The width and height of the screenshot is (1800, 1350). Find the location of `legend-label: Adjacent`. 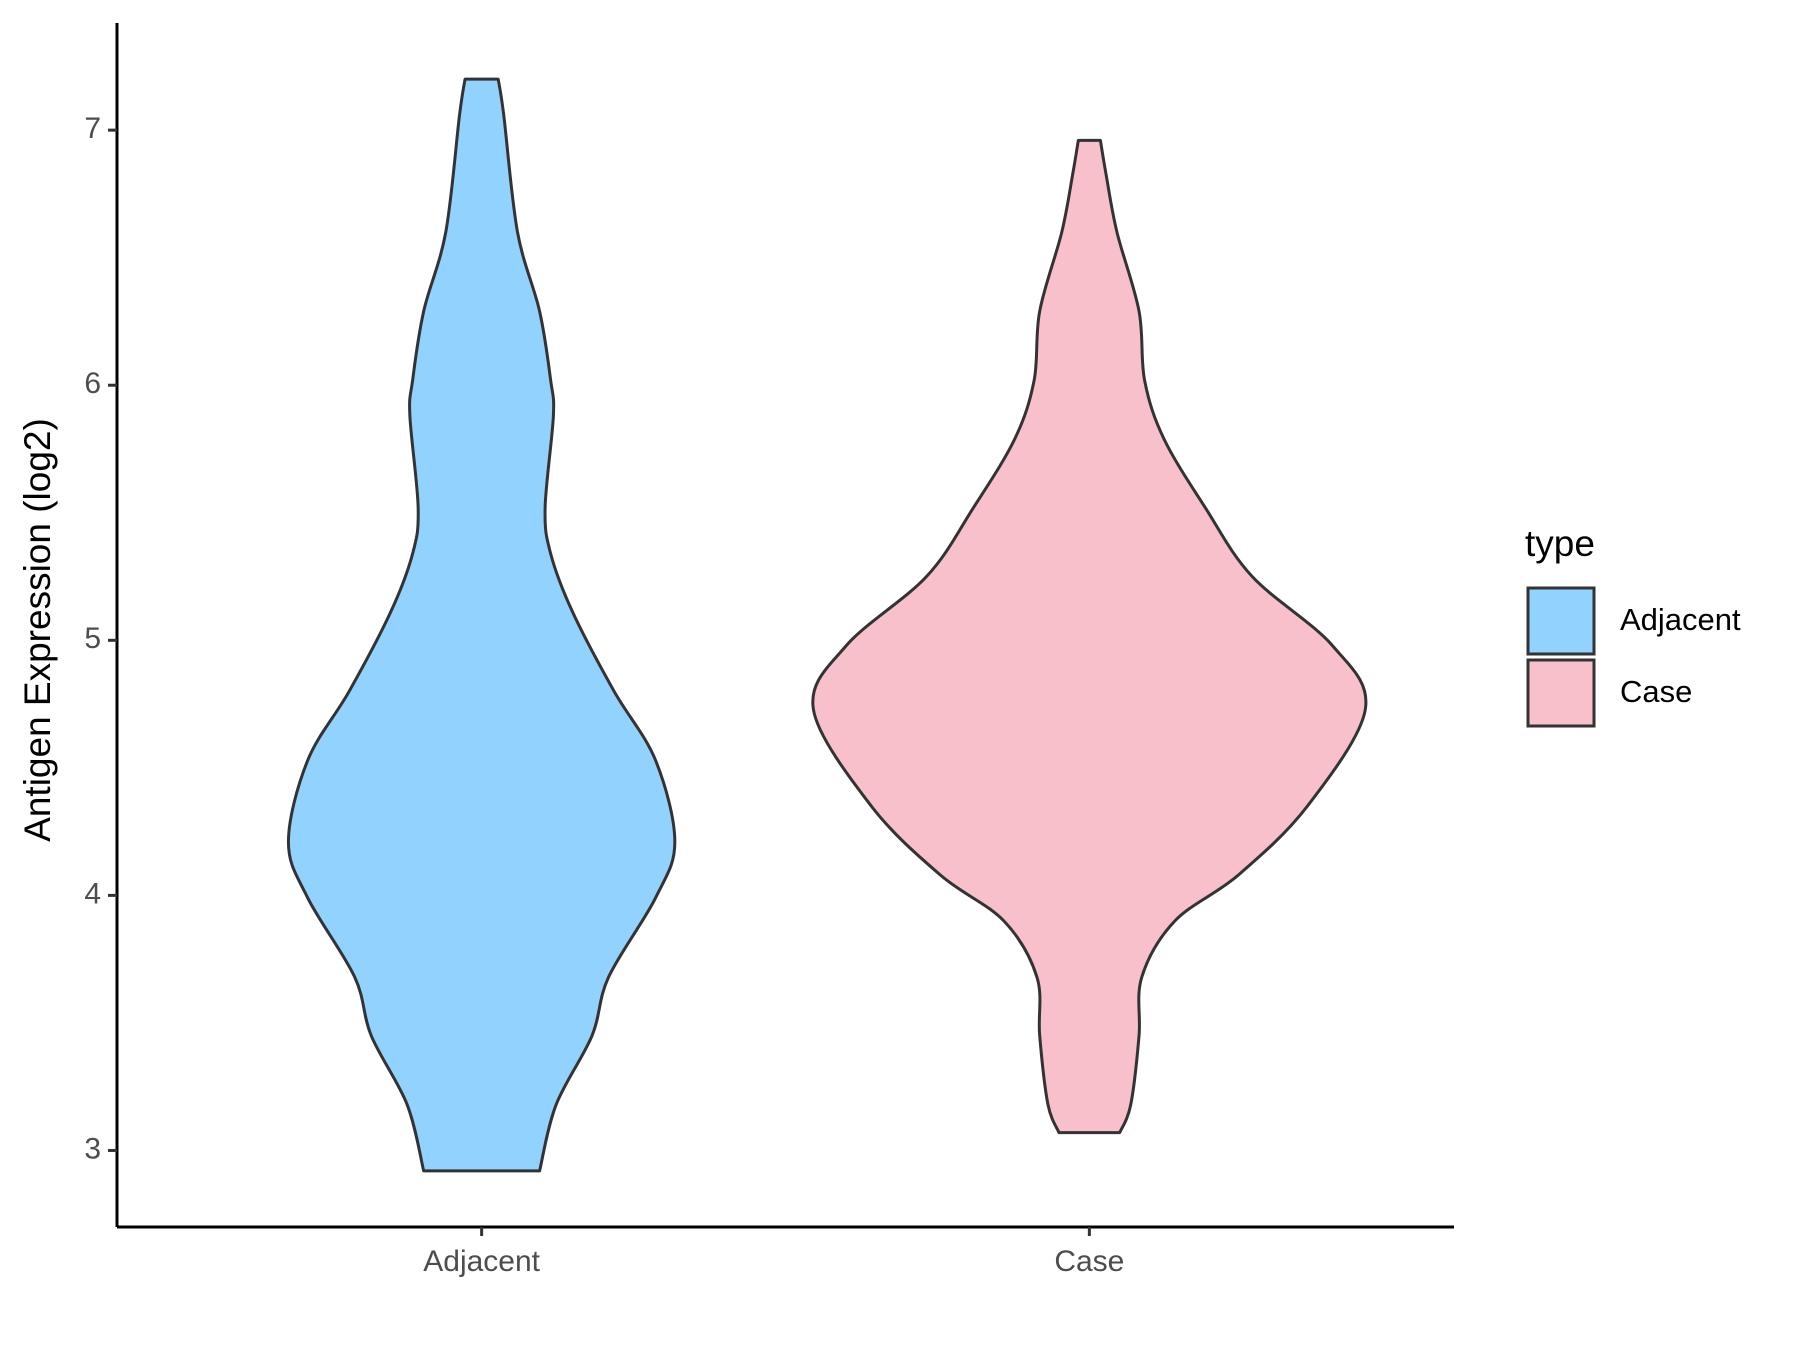

legend-label: Adjacent is located at coordinates (1680, 619).